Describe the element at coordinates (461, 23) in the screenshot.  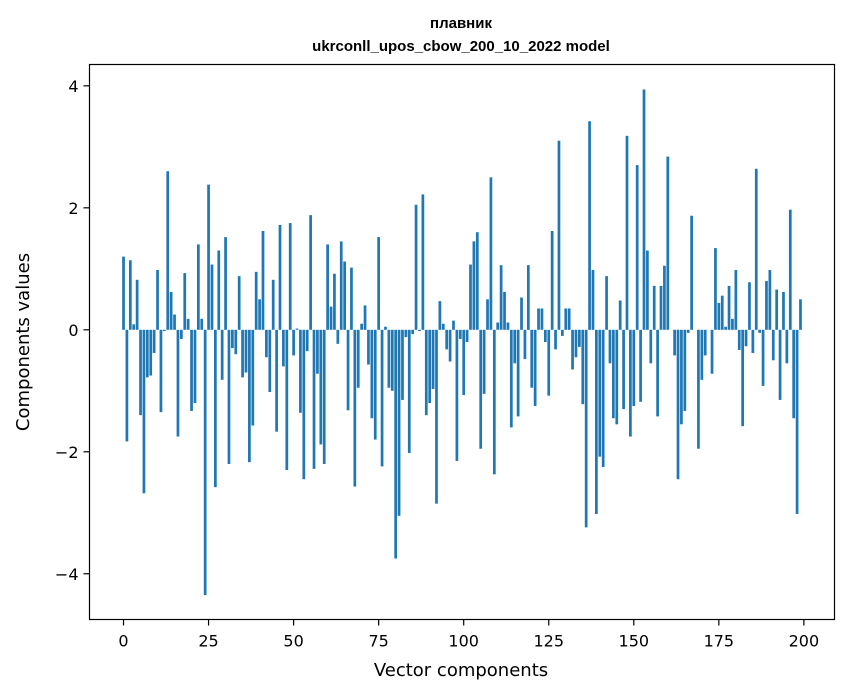
I see `chart-title: плавник` at that location.